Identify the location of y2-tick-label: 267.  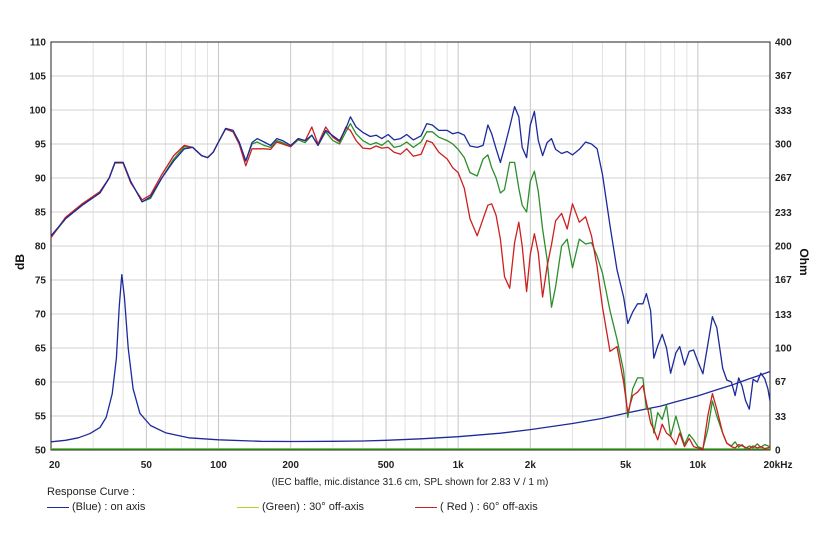
(783, 178).